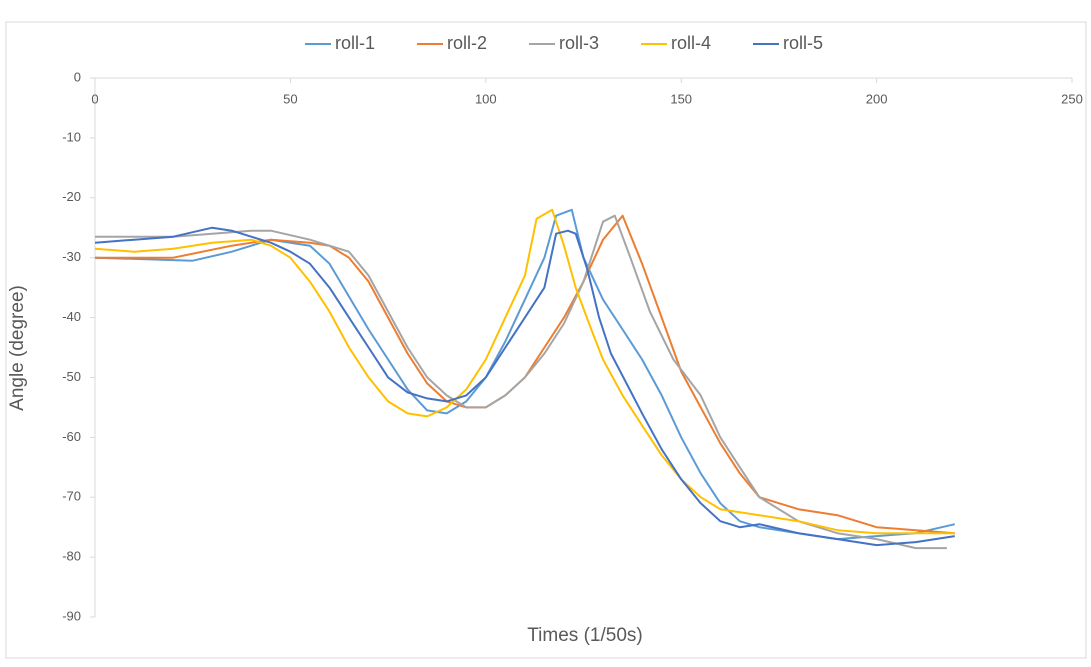 The height and width of the screenshot is (667, 1091). I want to click on y-tick-label: -60, so click(71, 436).